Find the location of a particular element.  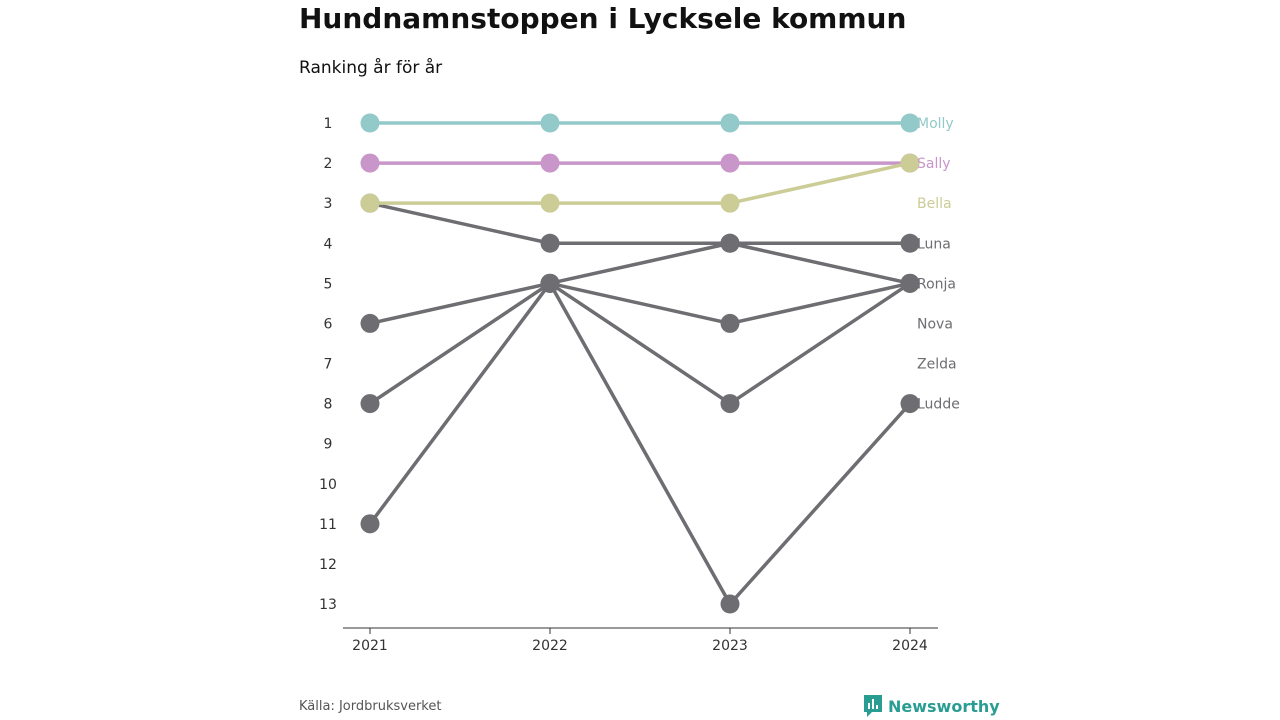

y-tick-label: 10 is located at coordinates (328, 485).